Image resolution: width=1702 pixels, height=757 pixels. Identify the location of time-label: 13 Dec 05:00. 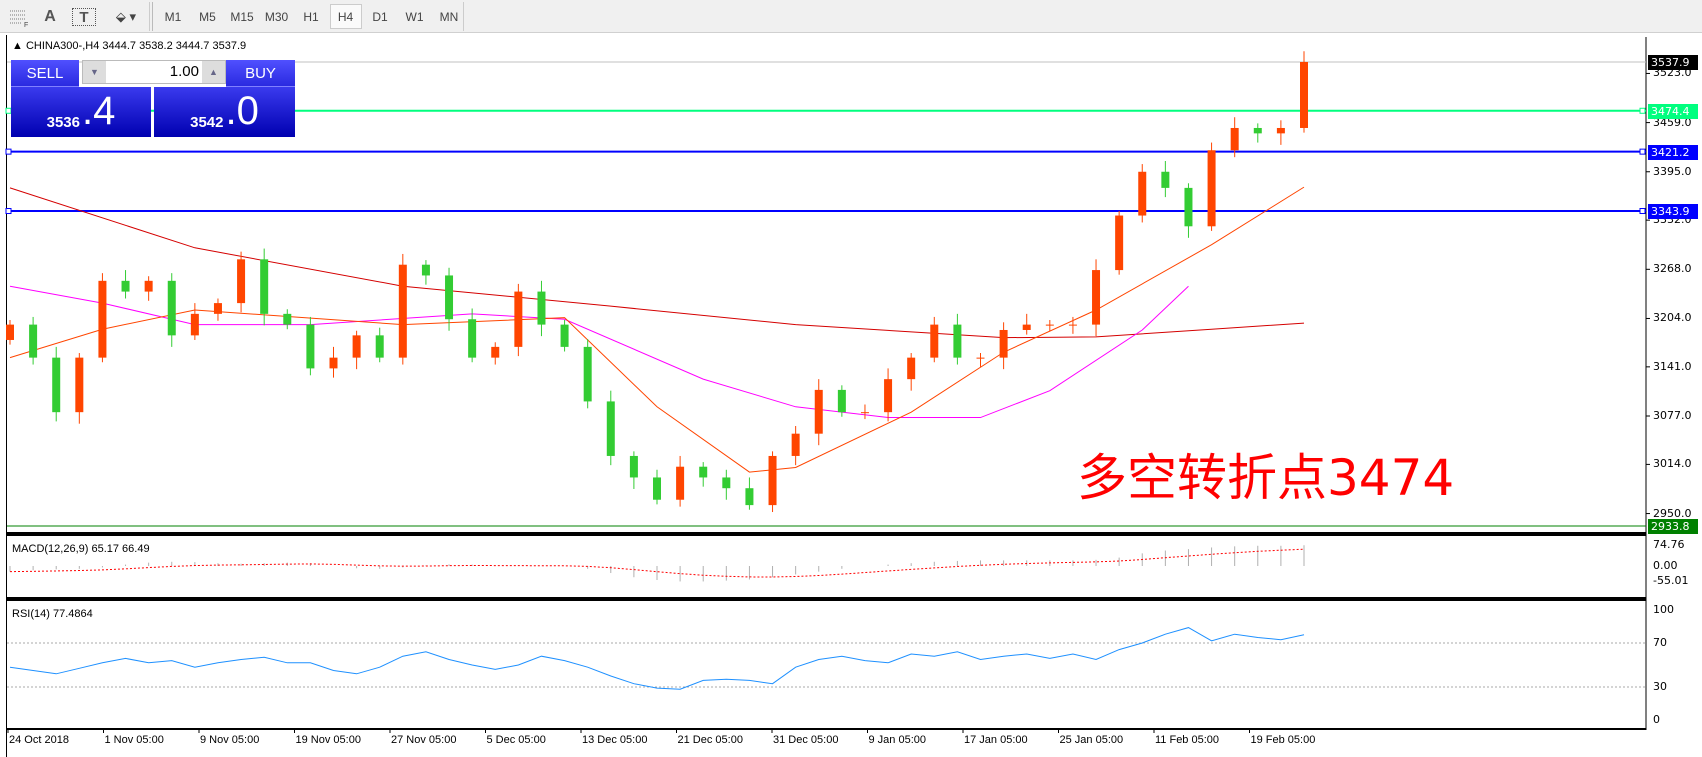
(615, 740).